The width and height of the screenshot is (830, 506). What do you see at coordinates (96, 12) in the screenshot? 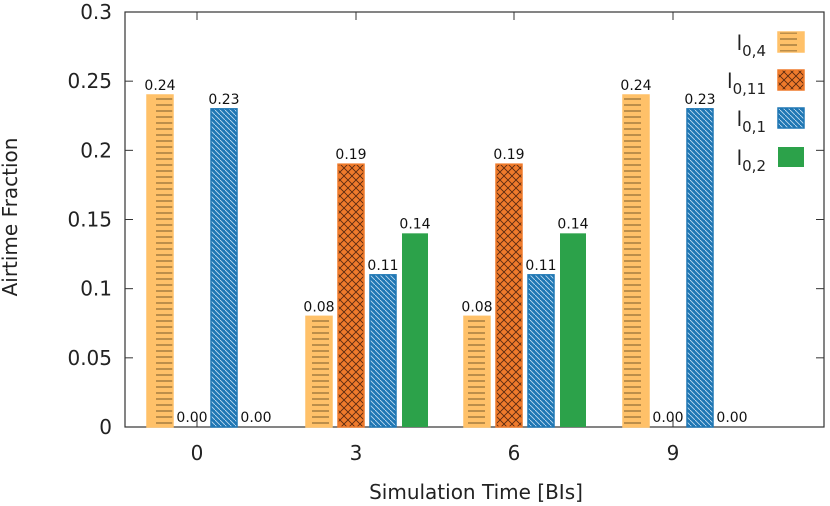
I see `y-tick-label: 0.3` at bounding box center [96, 12].